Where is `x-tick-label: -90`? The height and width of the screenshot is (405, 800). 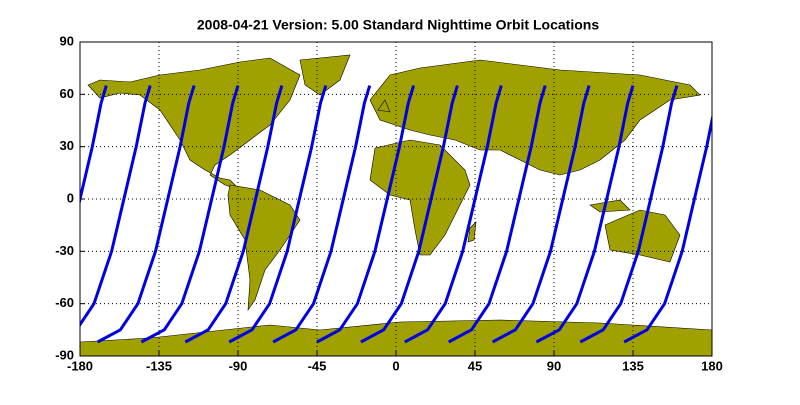 x-tick-label: -90 is located at coordinates (238, 365).